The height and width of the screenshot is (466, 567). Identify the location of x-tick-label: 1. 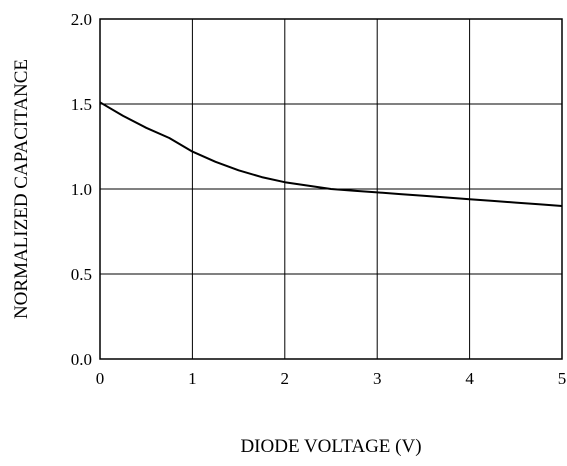
(192, 378).